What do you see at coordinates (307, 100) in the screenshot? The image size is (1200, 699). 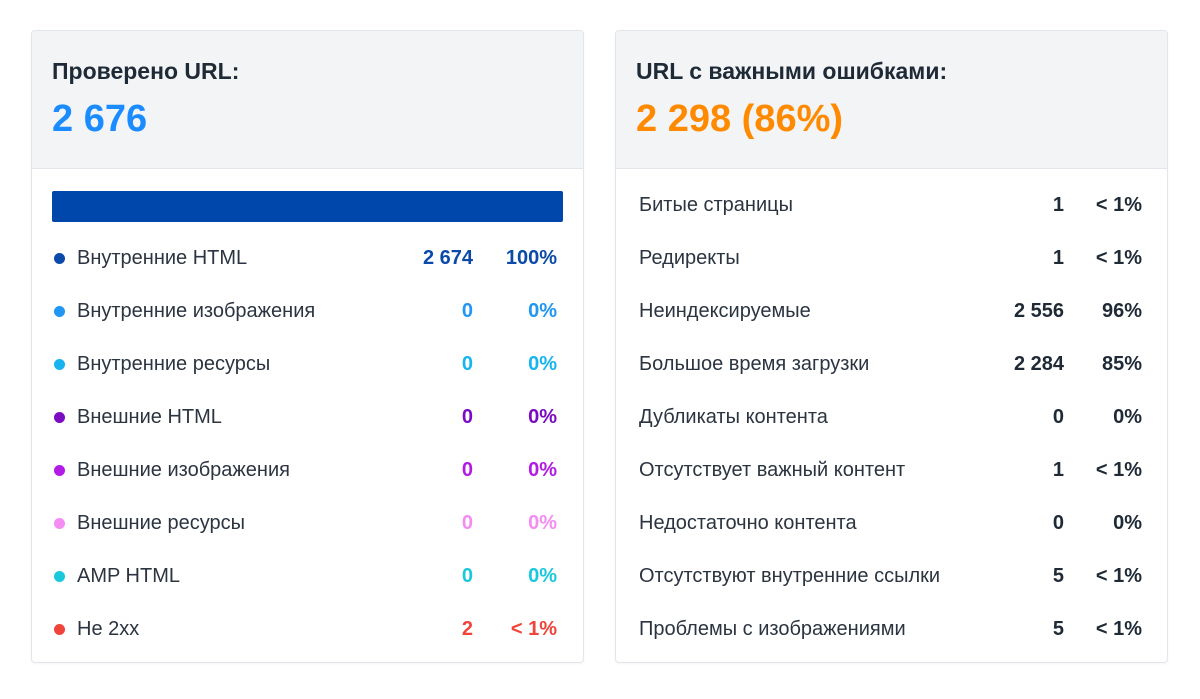 I see `checked-urls-header: Проверено URL: 2 676` at bounding box center [307, 100].